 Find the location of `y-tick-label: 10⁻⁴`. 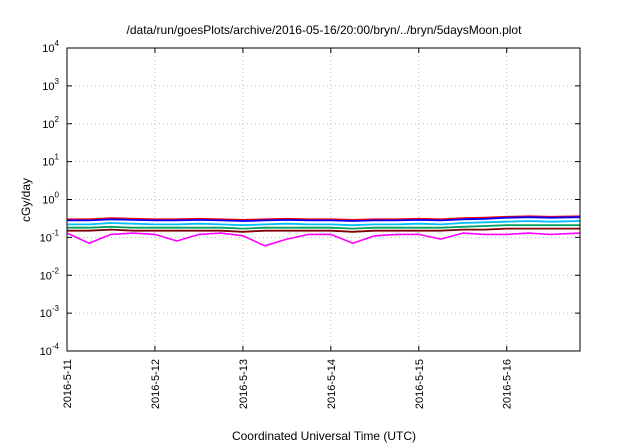

y-tick-label: 10⁻⁴ is located at coordinates (50, 350).